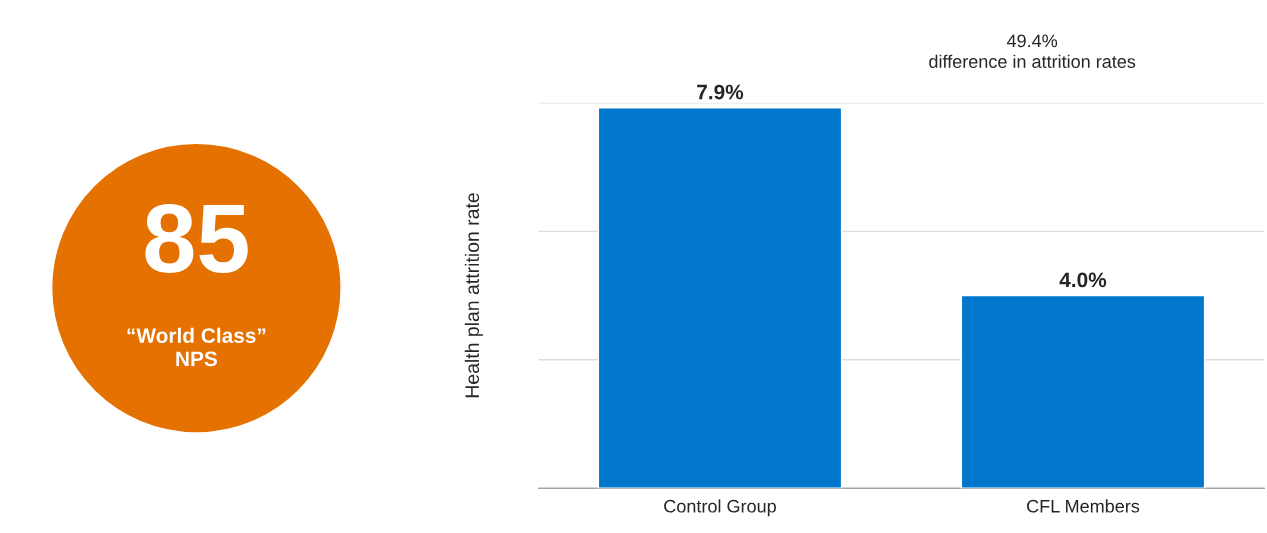 This screenshot has width=1267, height=533. I want to click on y-axis-title: Health plan attrition rate, so click(473, 295).